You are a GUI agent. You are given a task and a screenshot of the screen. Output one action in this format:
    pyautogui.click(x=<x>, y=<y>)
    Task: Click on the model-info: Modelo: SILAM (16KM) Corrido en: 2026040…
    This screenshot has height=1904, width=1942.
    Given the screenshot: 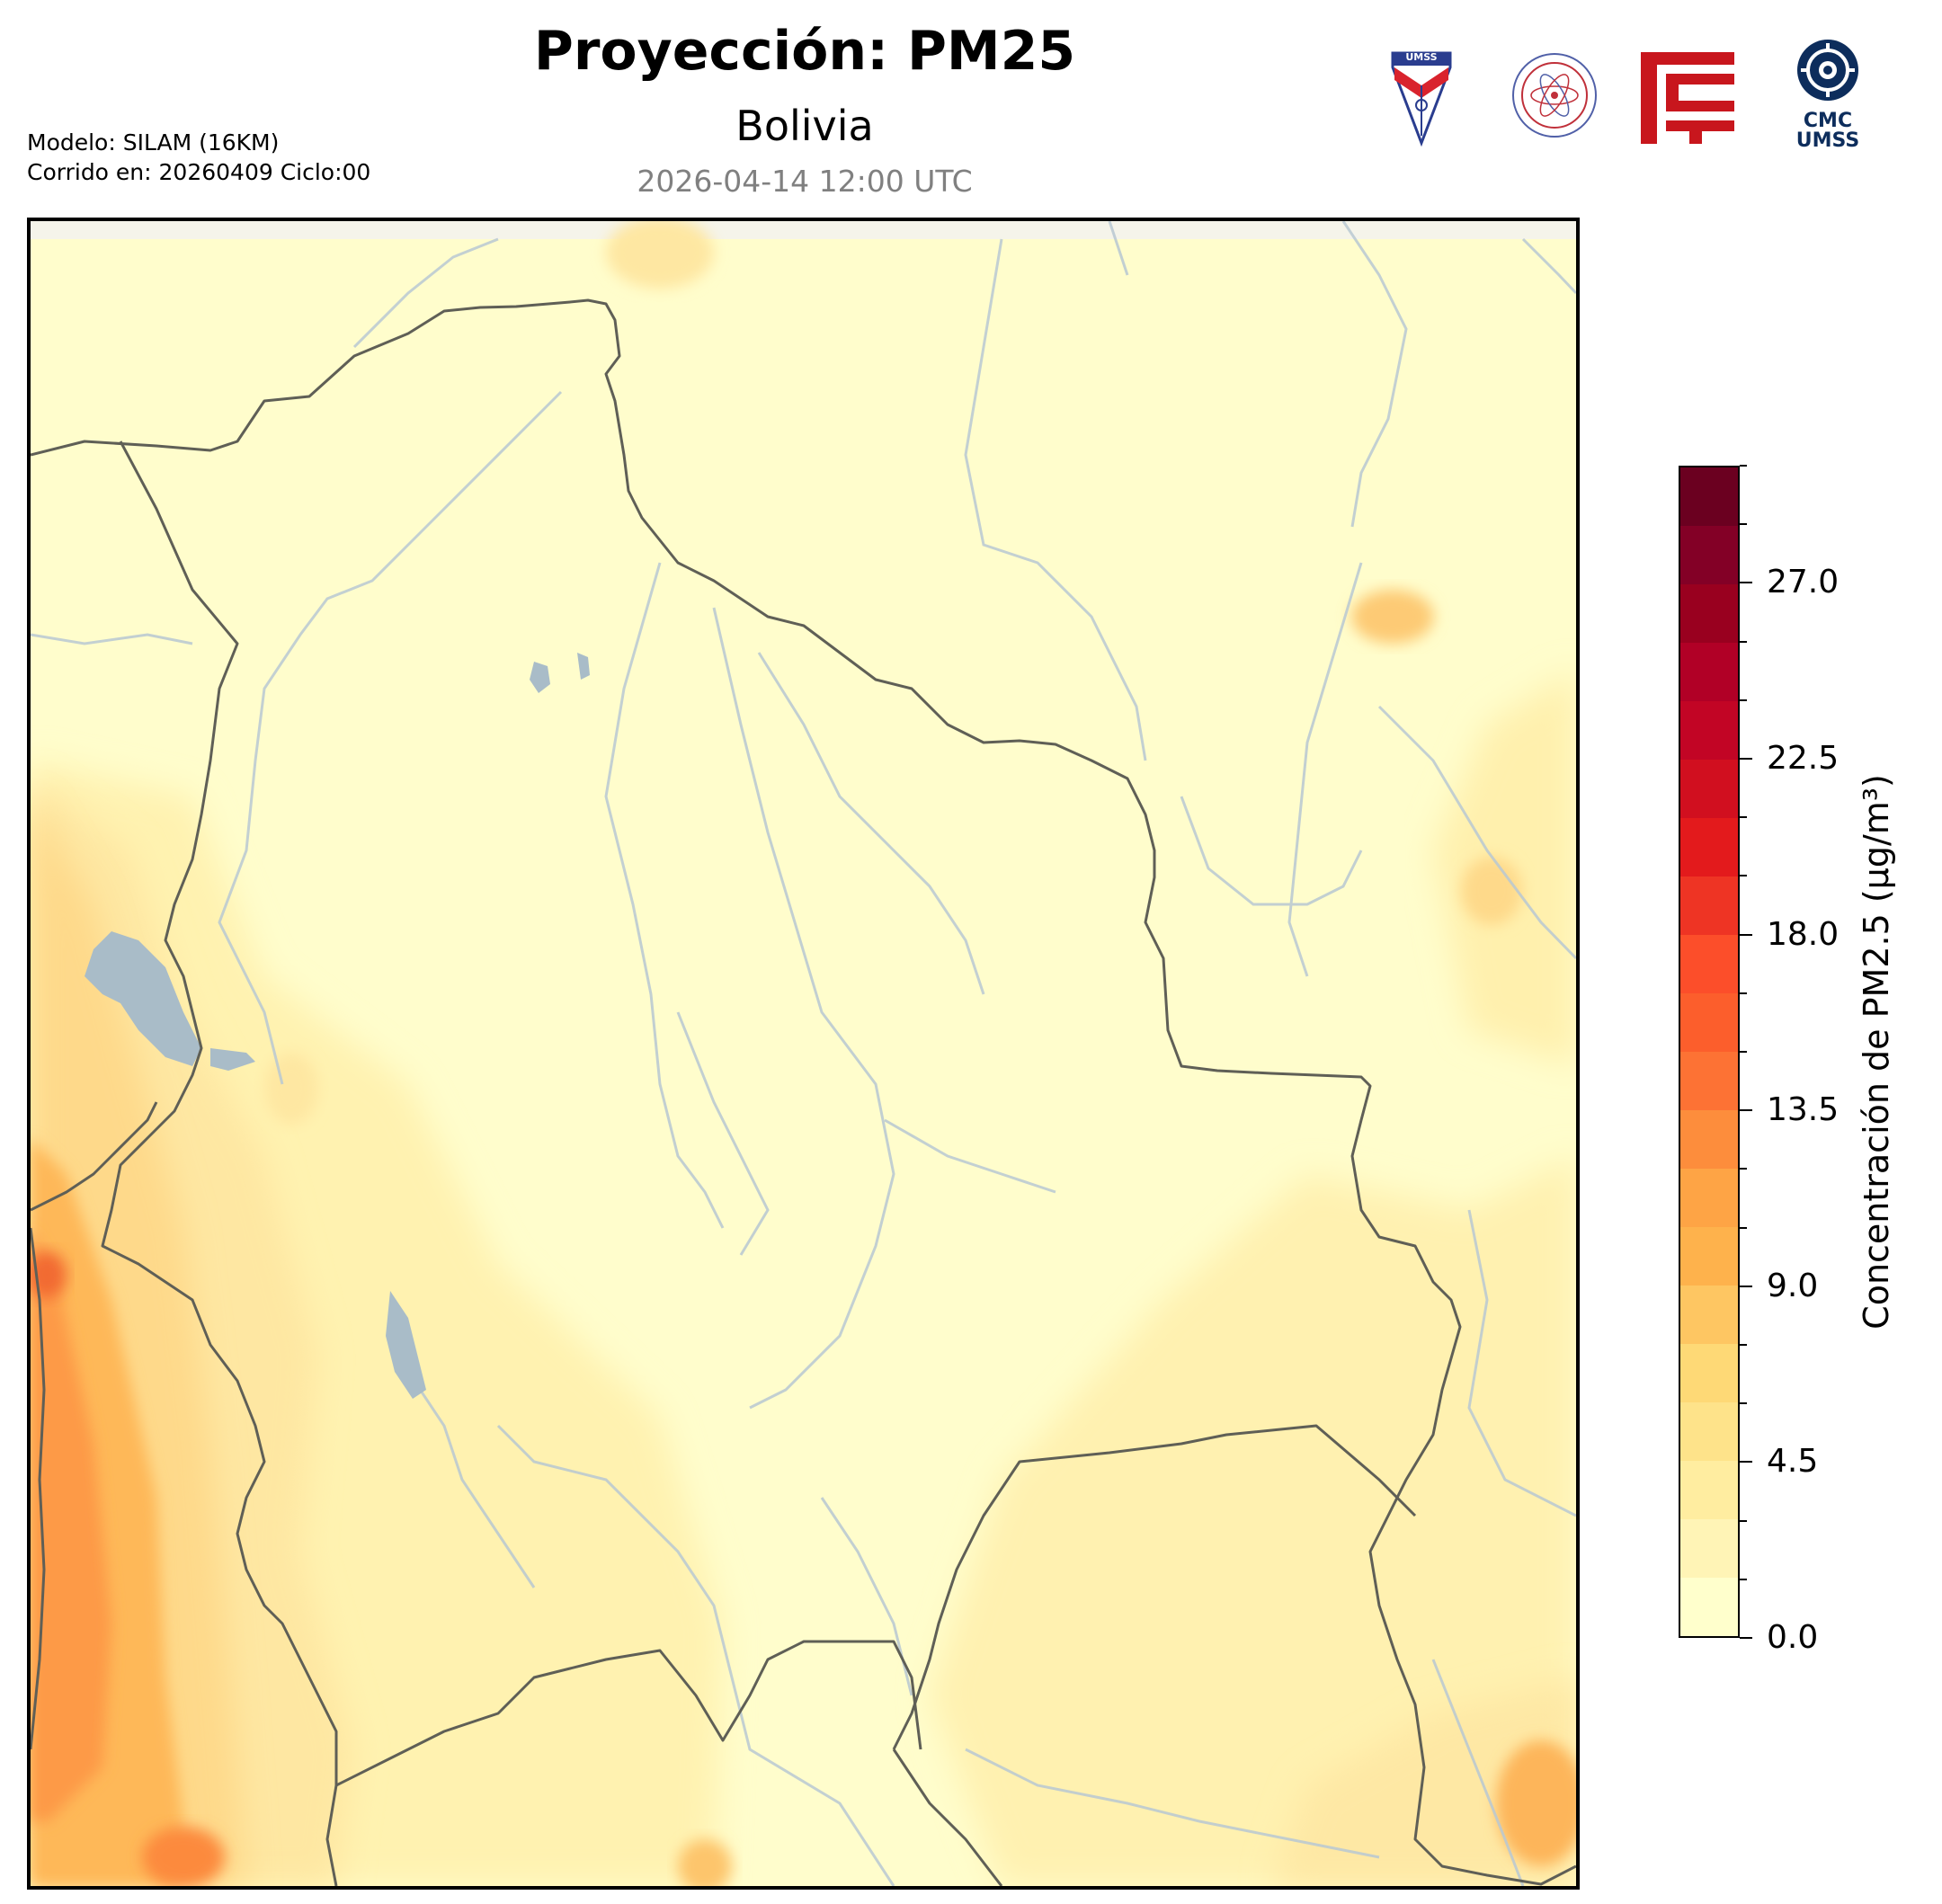 What is the action you would take?
    pyautogui.click(x=198, y=157)
    